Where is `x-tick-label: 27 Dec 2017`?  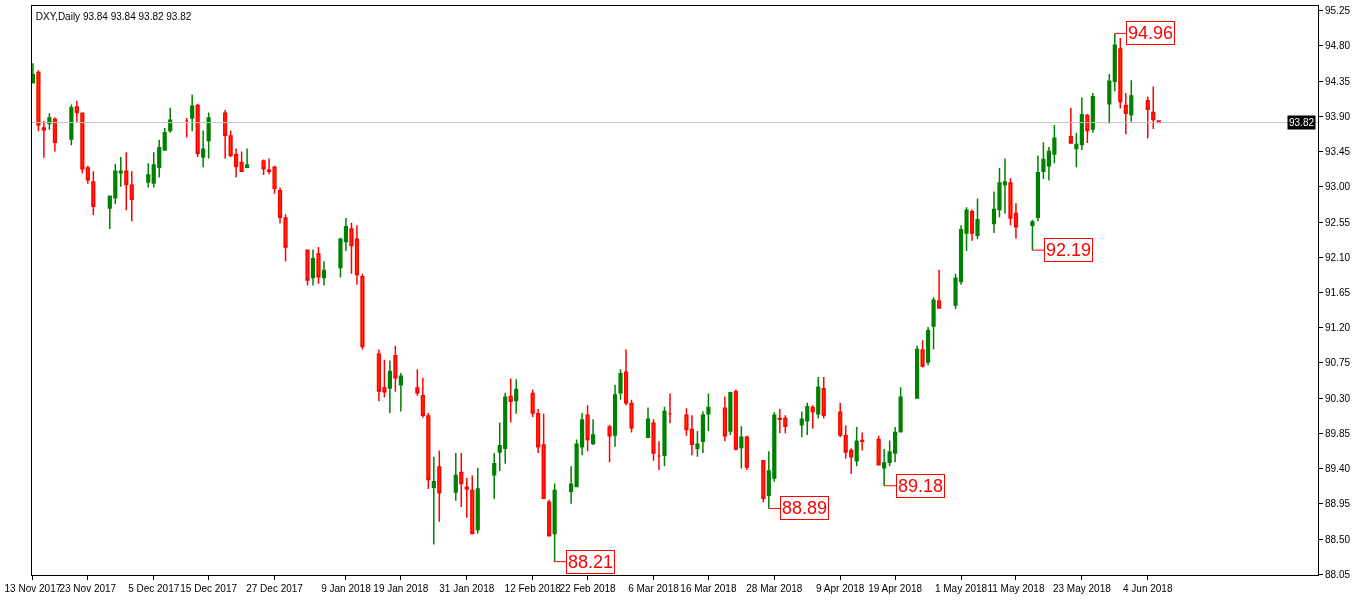
x-tick-label: 27 Dec 2017 is located at coordinates (275, 588).